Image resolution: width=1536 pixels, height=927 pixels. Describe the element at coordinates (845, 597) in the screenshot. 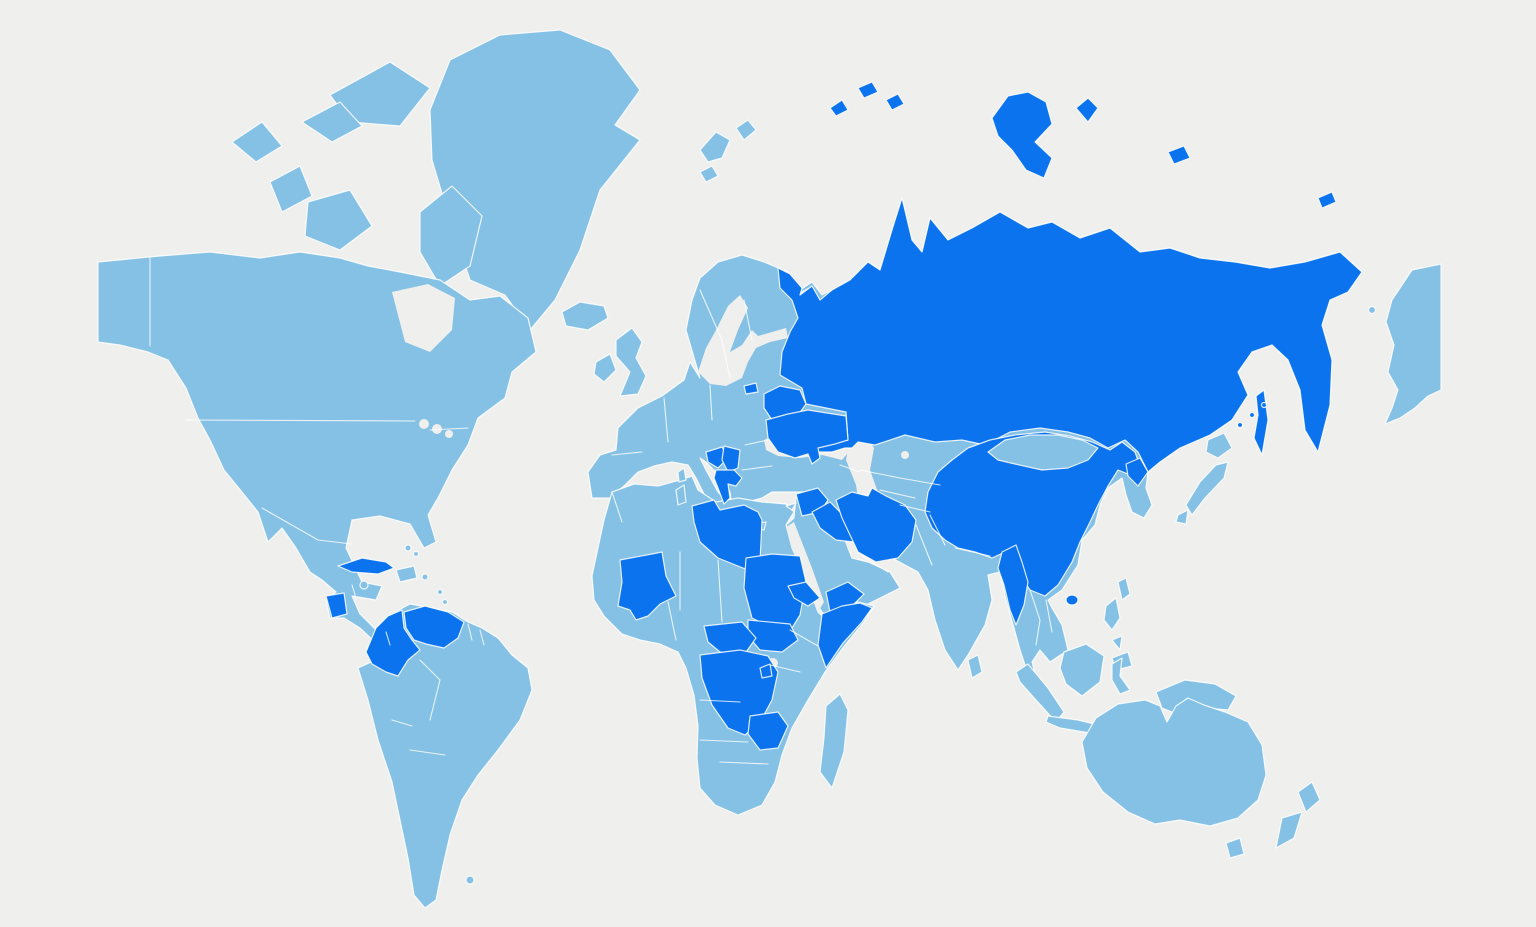

I see `country-yemen` at that location.